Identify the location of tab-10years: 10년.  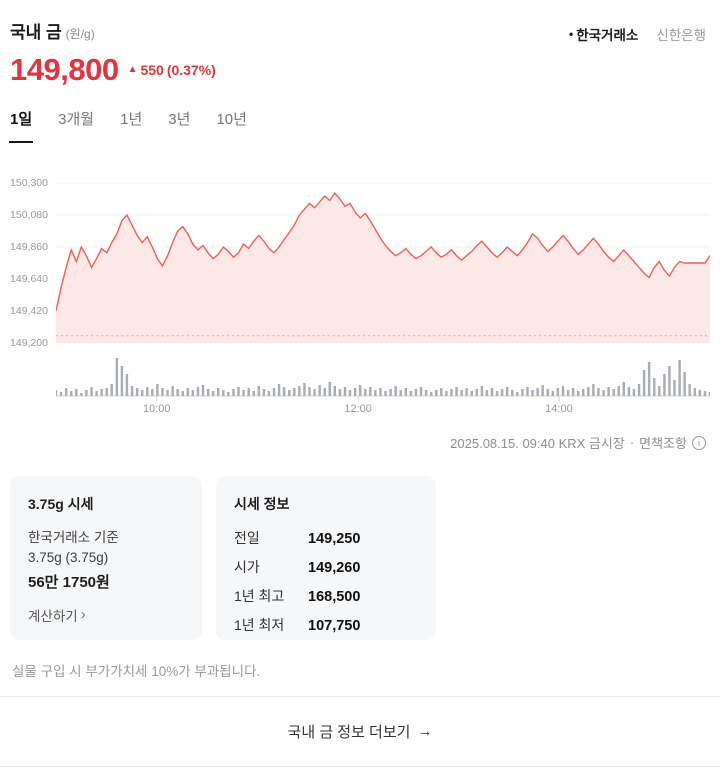
(231, 119).